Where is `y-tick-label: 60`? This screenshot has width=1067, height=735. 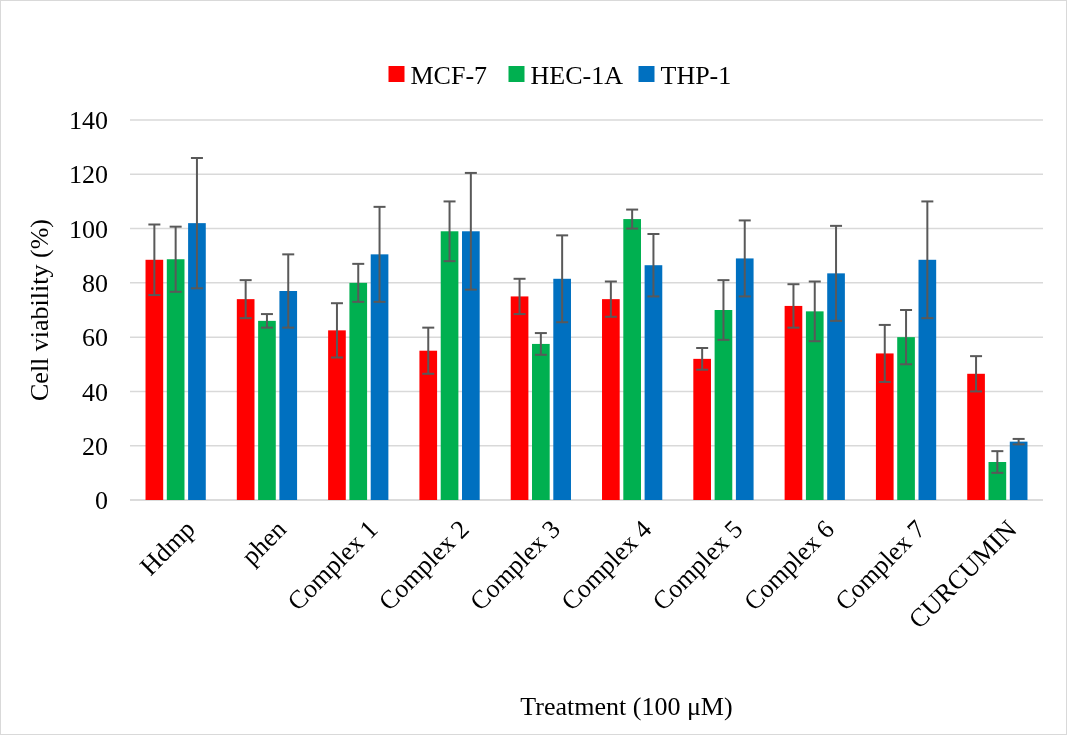
y-tick-label: 60 is located at coordinates (95, 338).